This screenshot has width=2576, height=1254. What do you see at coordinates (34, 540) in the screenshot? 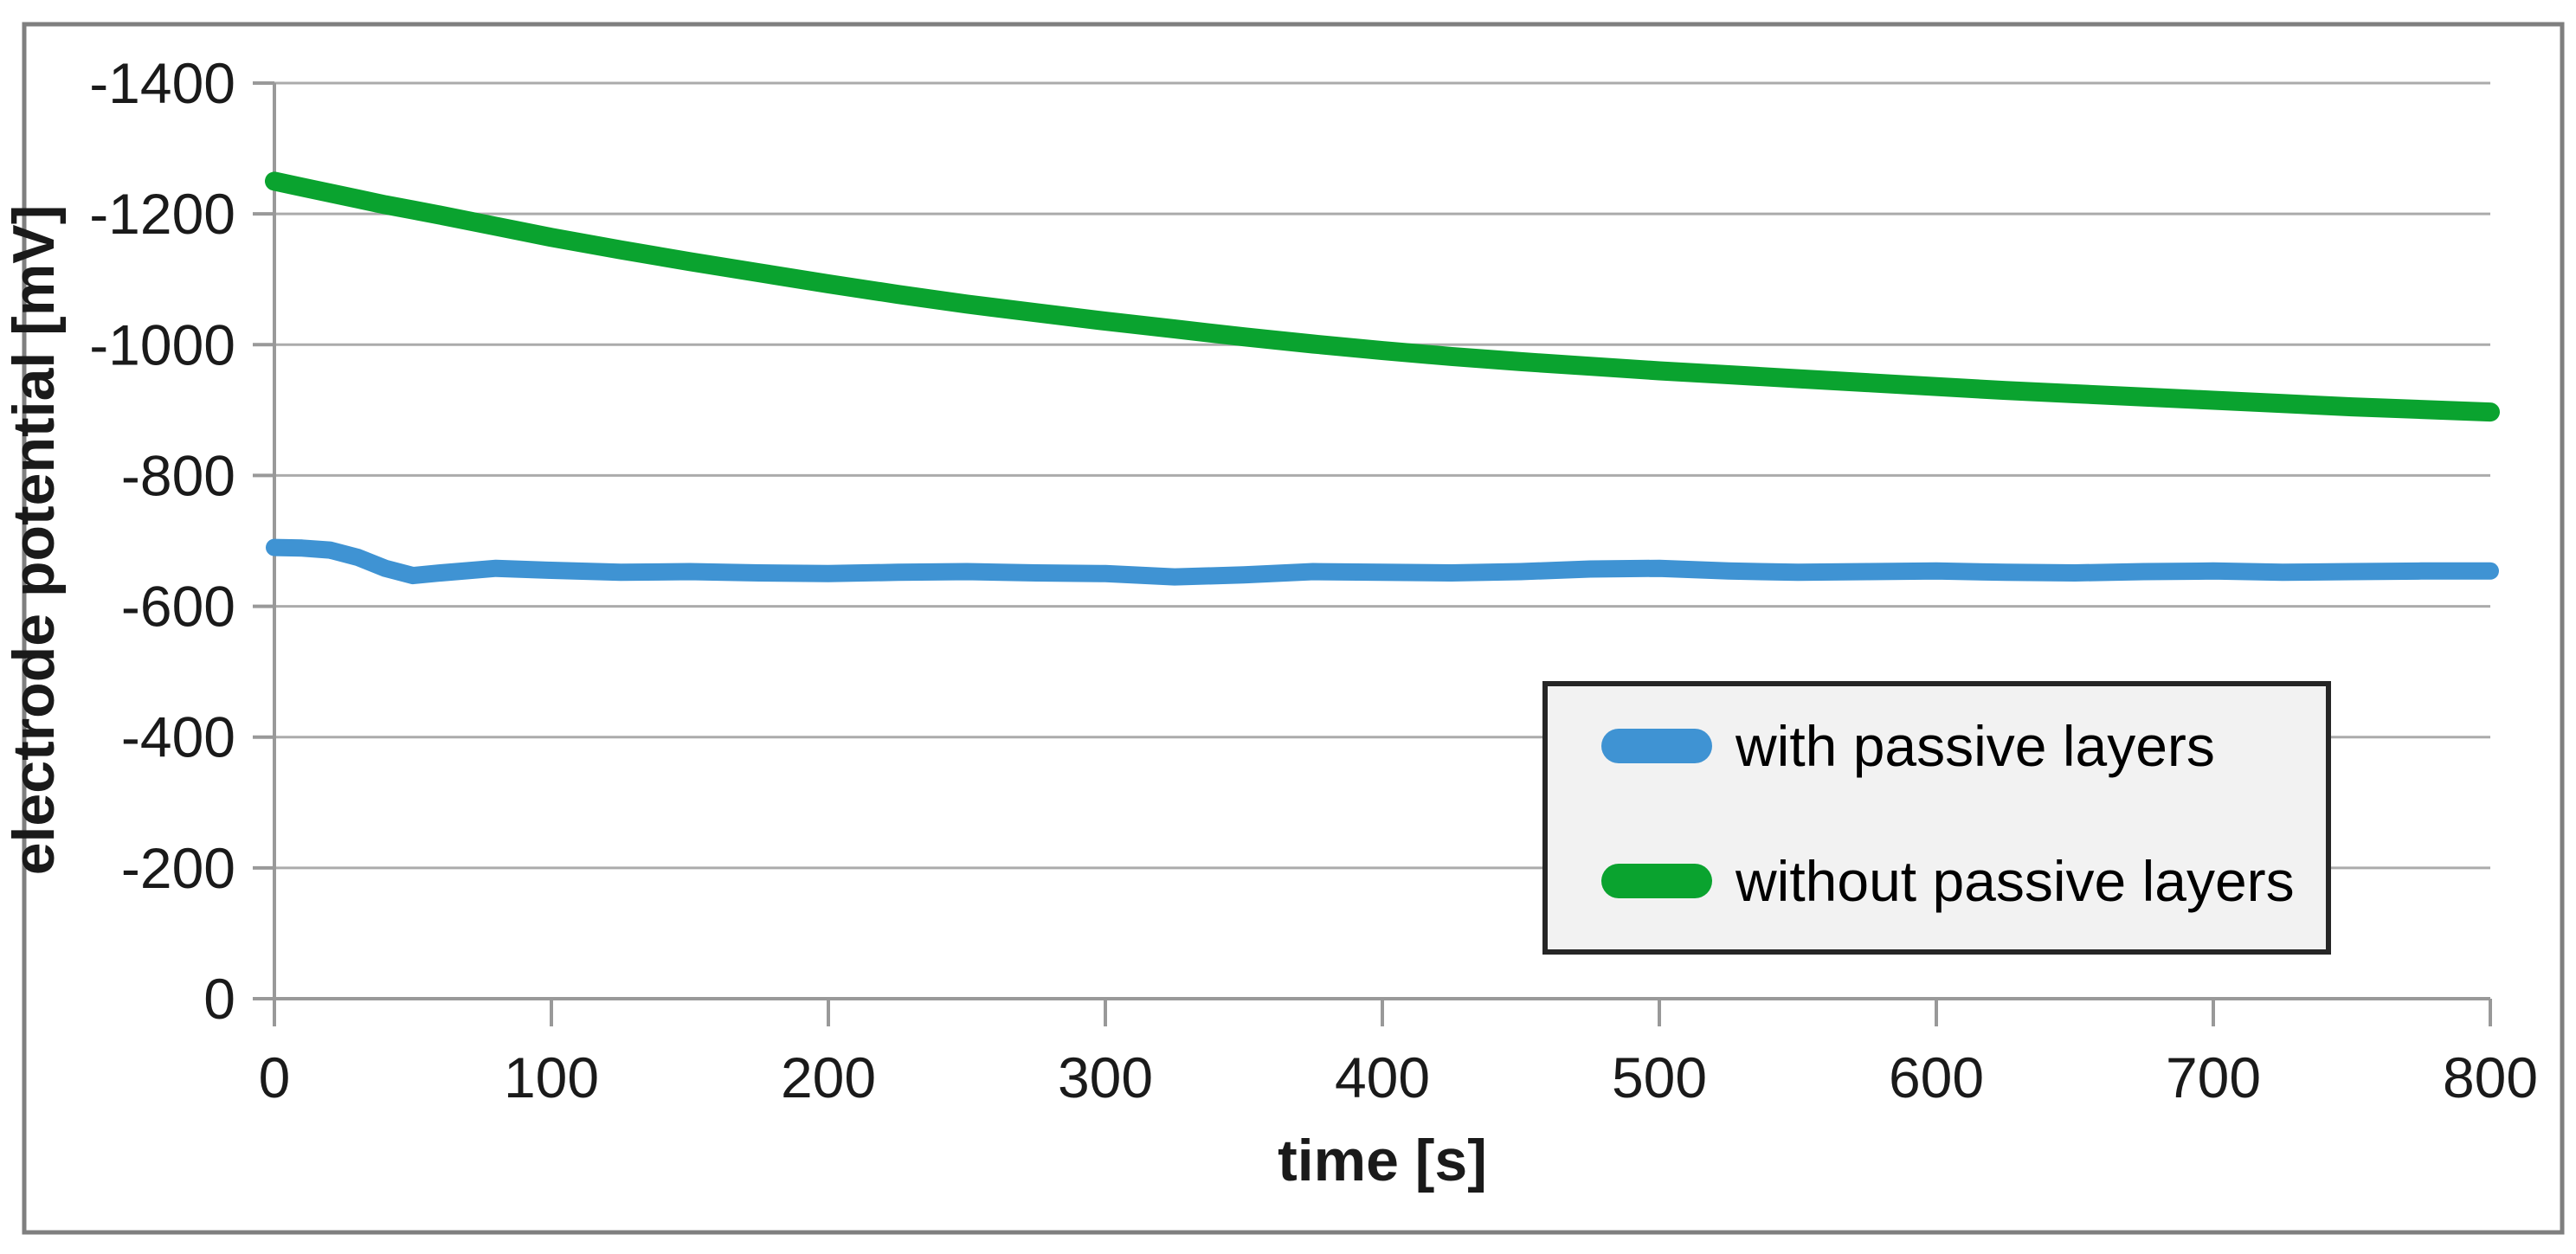
I see `y-axis-title: electrode potential [mV]` at bounding box center [34, 540].